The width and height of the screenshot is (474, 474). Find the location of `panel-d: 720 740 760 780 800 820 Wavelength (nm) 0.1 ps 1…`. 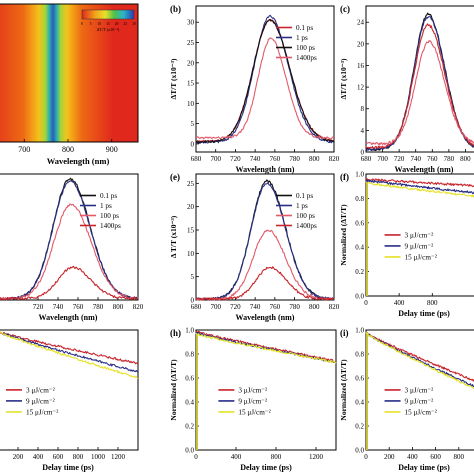

panel-d: 720 740 760 780 800 820 Wavelength (nm) 0.1 ps 1… is located at coordinates (72, 247).